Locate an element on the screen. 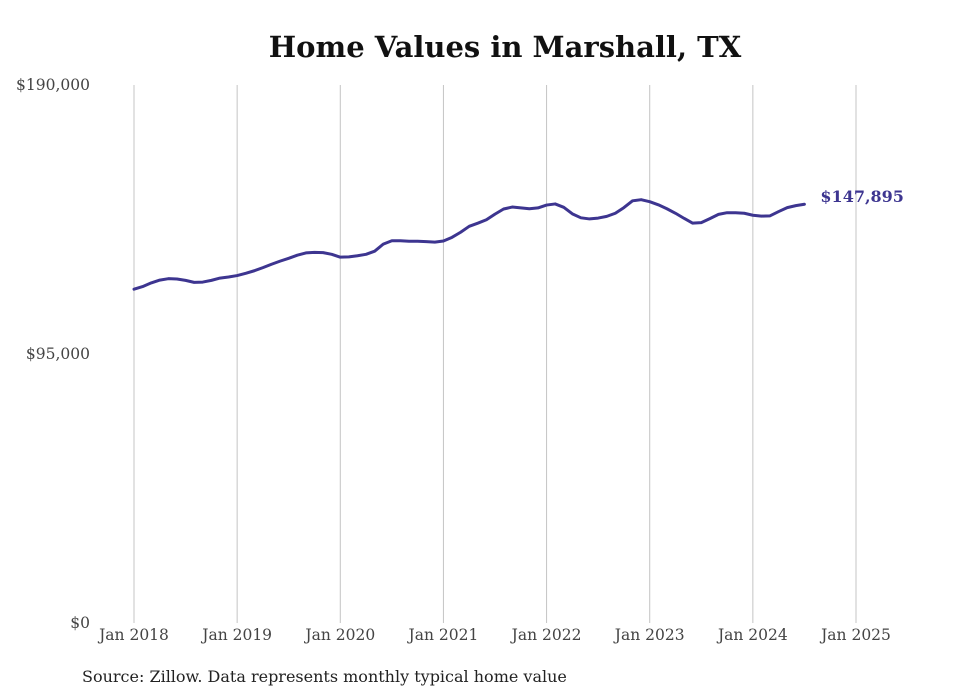 The width and height of the screenshot is (980, 699). y-axis-tick-labels: $0 $95,000 $190,000 is located at coordinates (53, 354).